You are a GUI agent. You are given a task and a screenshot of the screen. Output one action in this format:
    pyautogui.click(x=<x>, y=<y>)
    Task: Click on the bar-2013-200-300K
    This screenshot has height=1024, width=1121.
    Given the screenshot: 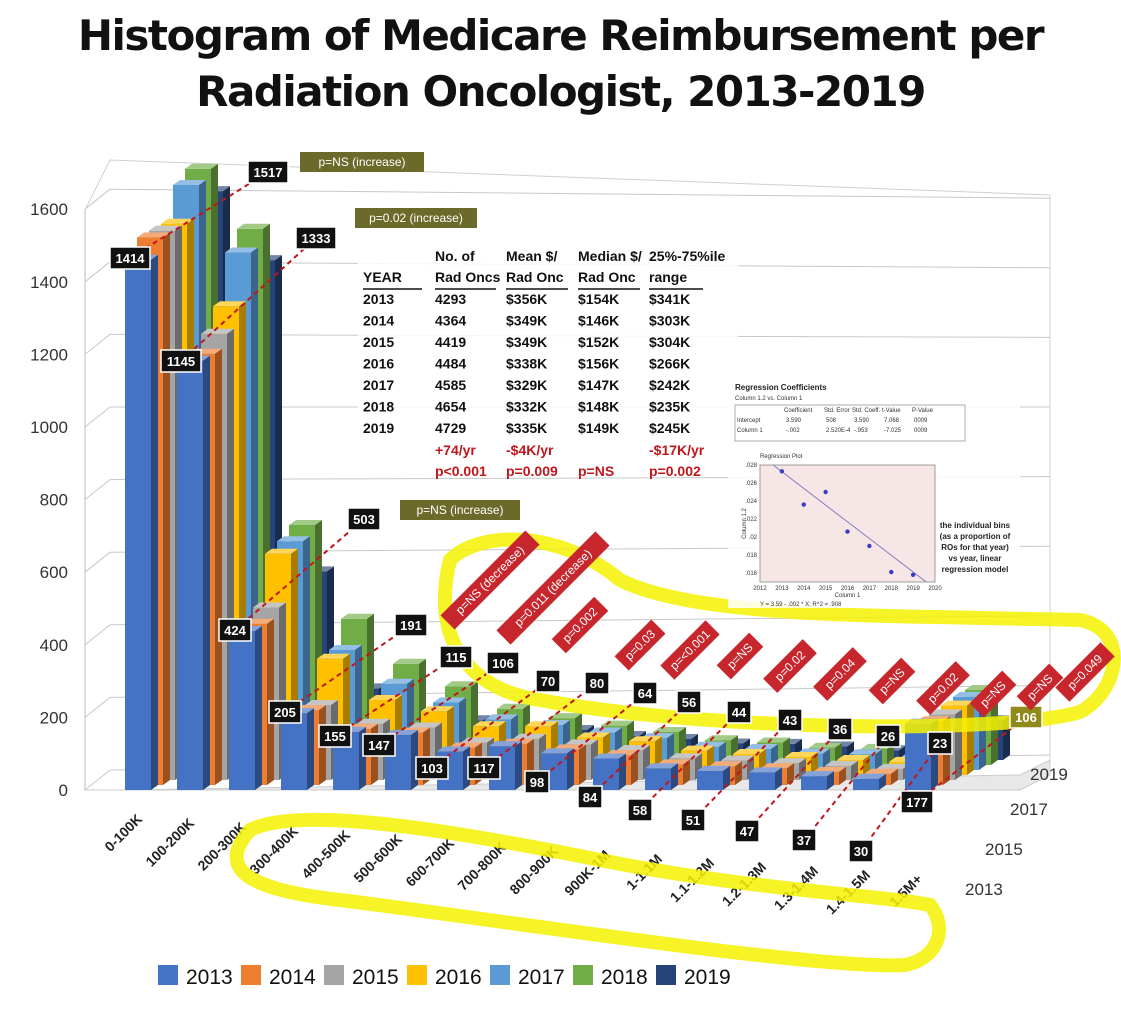 What is the action you would take?
    pyautogui.click(x=245, y=708)
    